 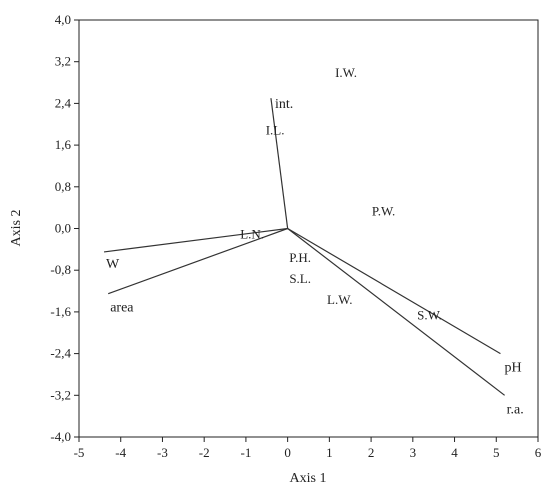 What do you see at coordinates (63, 61) in the screenshot?
I see `y-tick-label: 3,2` at bounding box center [63, 61].